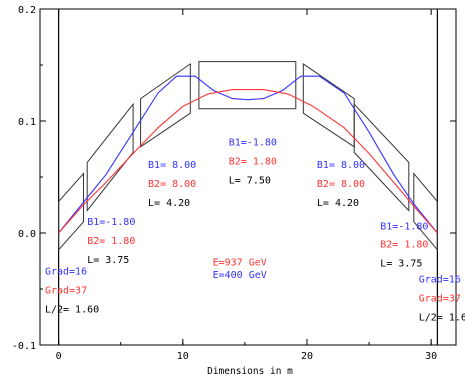 This screenshot has height=381, width=465. Describe the element at coordinates (307, 356) in the screenshot. I see `x-tick-label-2: 20` at that location.